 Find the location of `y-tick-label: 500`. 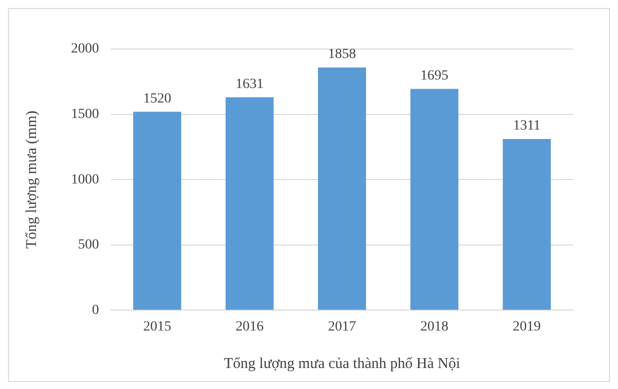

y-tick-label: 500 is located at coordinates (88, 245).